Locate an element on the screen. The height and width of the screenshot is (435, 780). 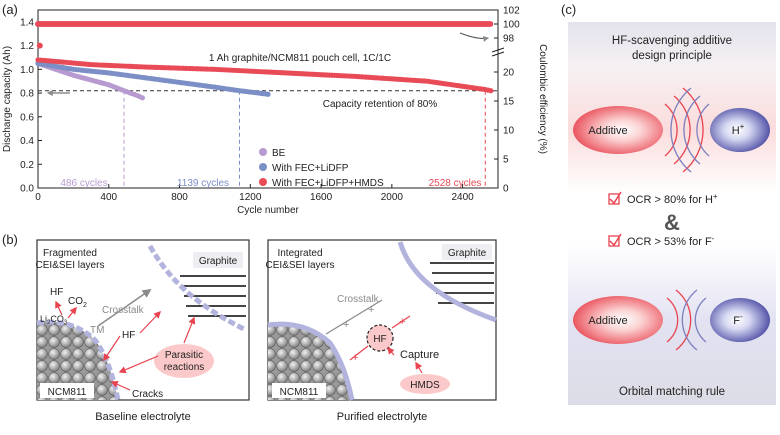
right-axis-arrow is located at coordinates (474, 37).